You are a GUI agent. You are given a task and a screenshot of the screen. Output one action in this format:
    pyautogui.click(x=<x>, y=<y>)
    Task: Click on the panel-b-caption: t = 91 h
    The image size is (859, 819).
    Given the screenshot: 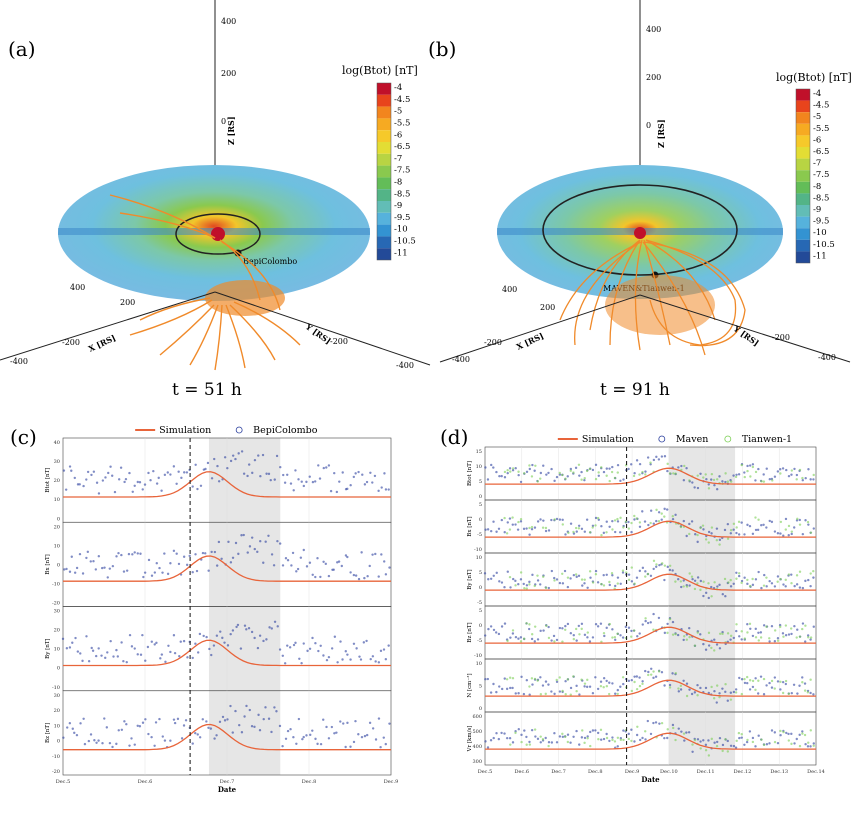 What is the action you would take?
    pyautogui.click(x=635, y=390)
    